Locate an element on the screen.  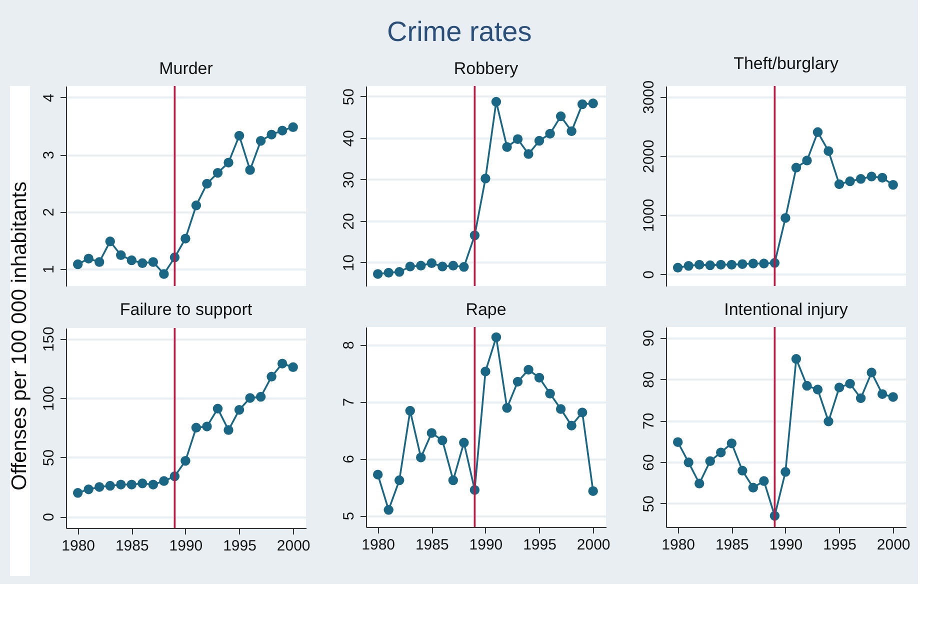
chart-title: Failure to support is located at coordinates (186, 310).